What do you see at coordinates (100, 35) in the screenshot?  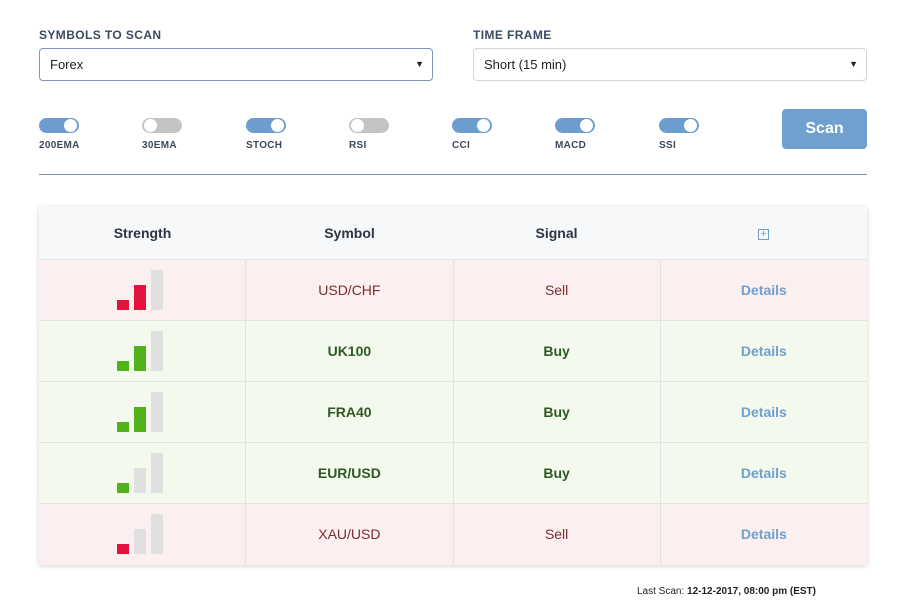 I see `symbols-label: SYMBOLS TO SCAN` at bounding box center [100, 35].